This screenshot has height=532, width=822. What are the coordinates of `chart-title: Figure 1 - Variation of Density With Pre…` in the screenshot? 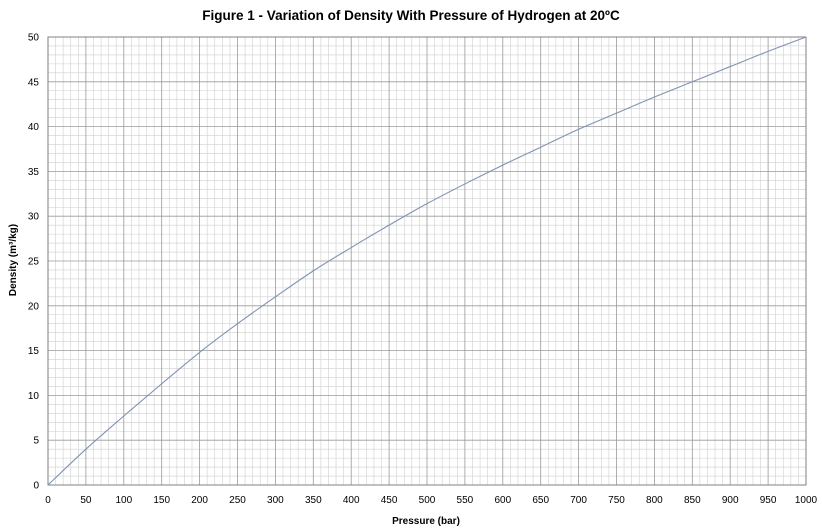 It's located at (411, 15).